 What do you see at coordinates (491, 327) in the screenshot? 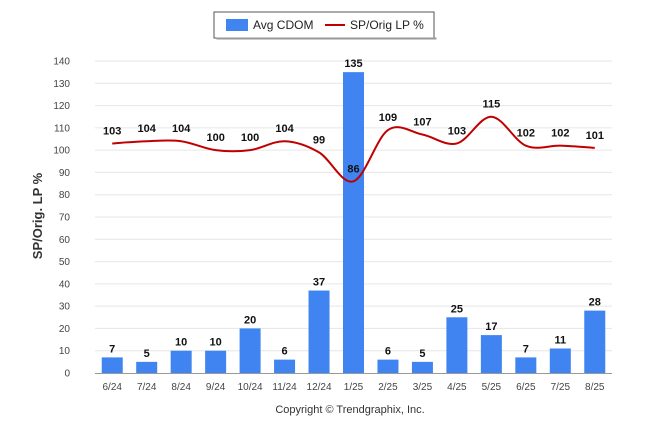
I see `bar-value-label: 17` at bounding box center [491, 327].